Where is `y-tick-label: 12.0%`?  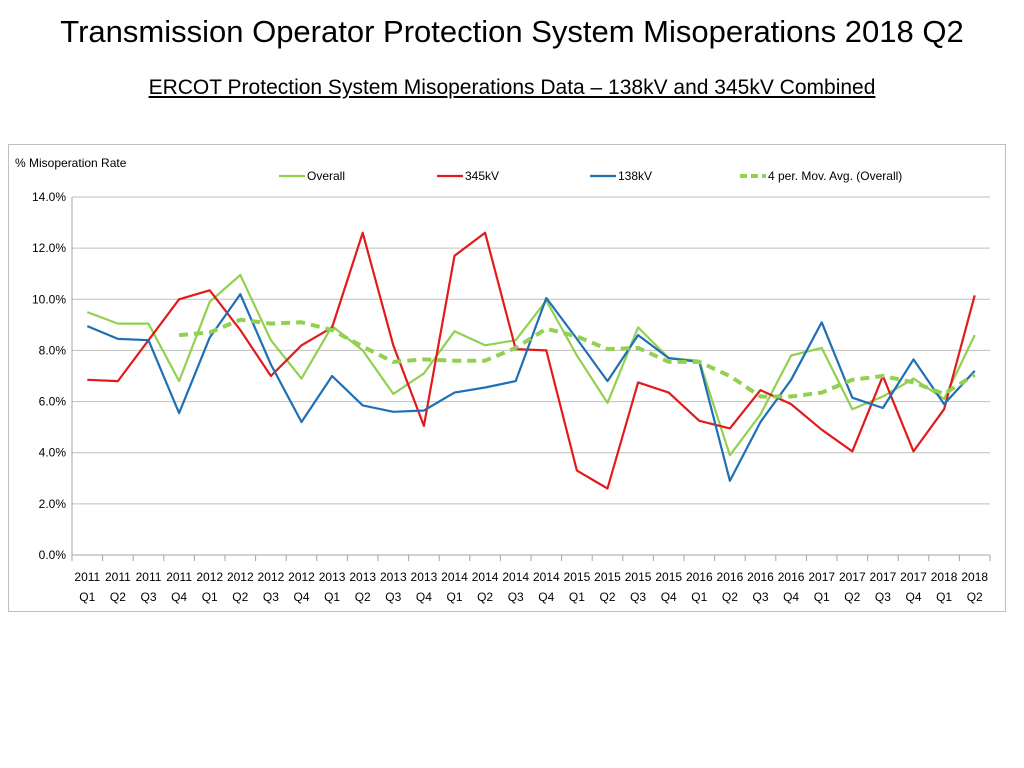 y-tick-label: 12.0% is located at coordinates (49, 248).